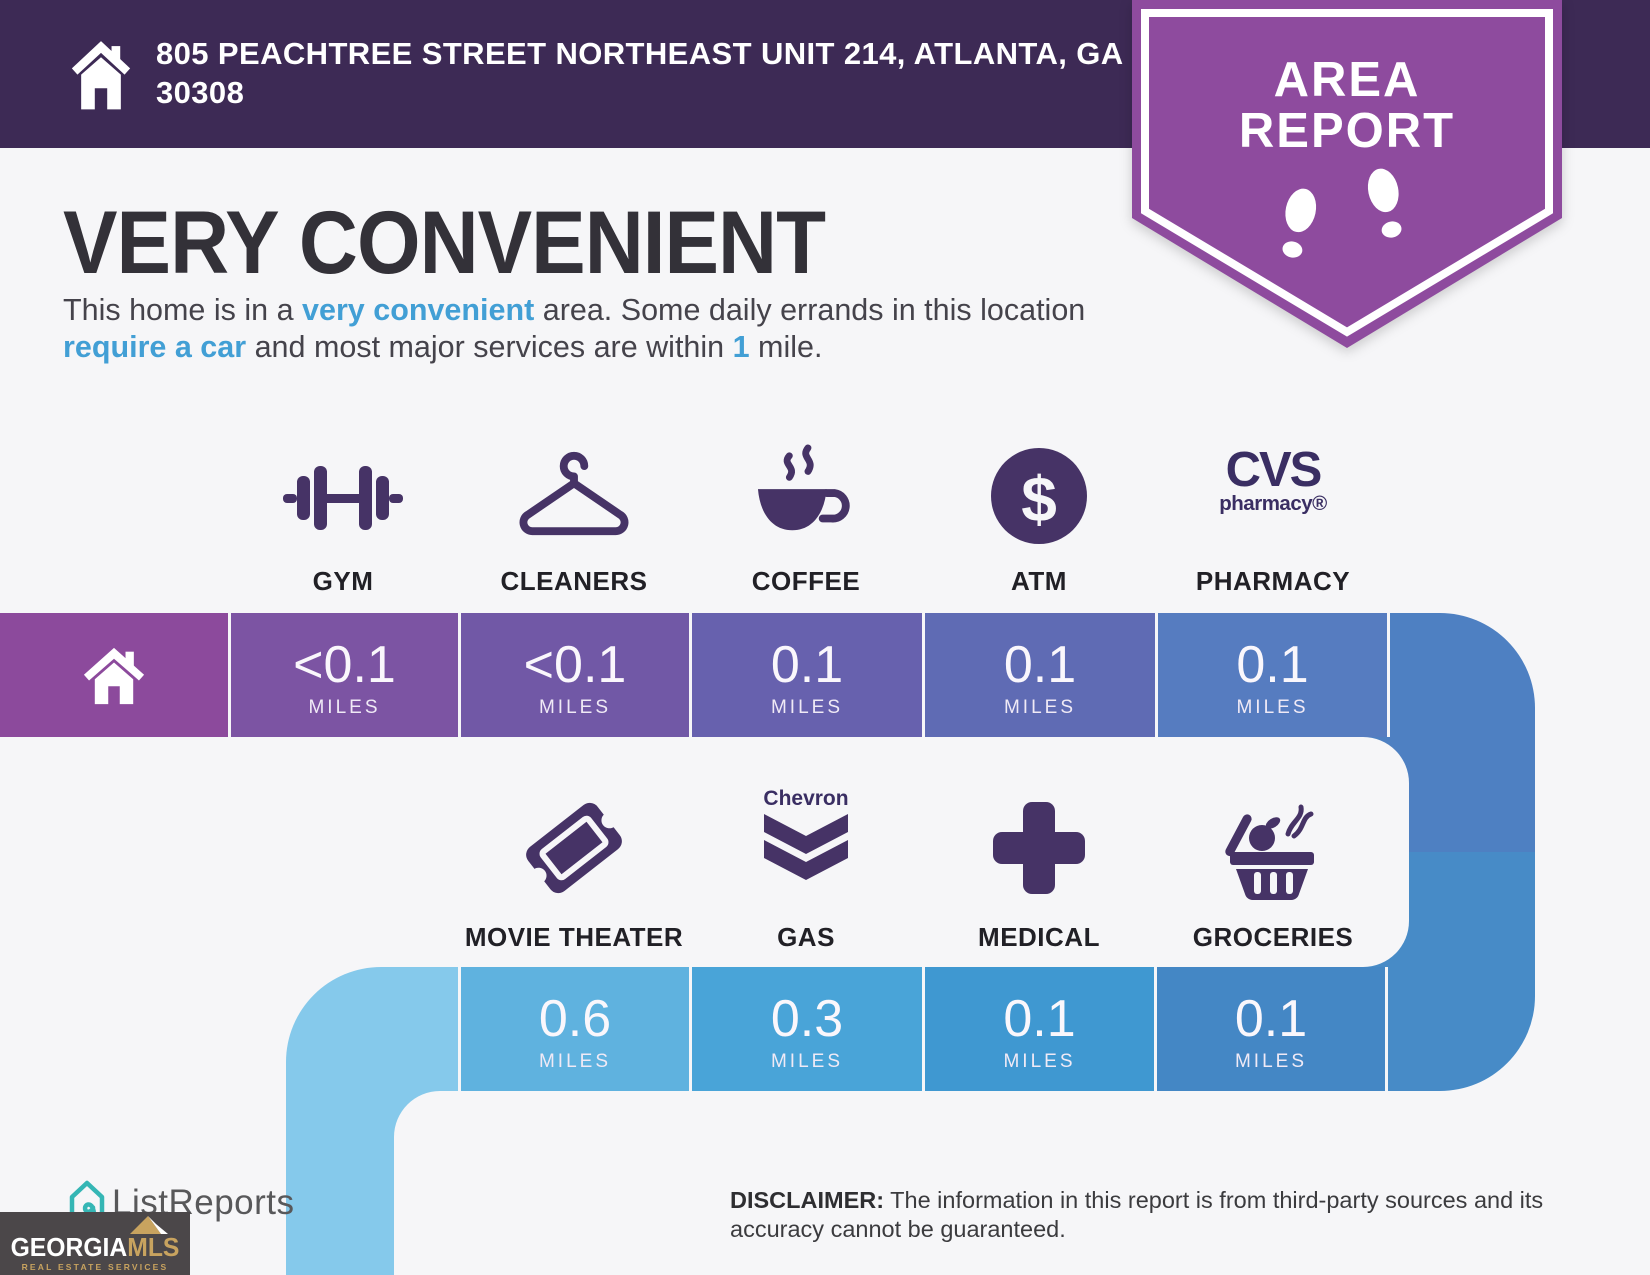  I want to click on category-label-gym: GYM, so click(343, 581).